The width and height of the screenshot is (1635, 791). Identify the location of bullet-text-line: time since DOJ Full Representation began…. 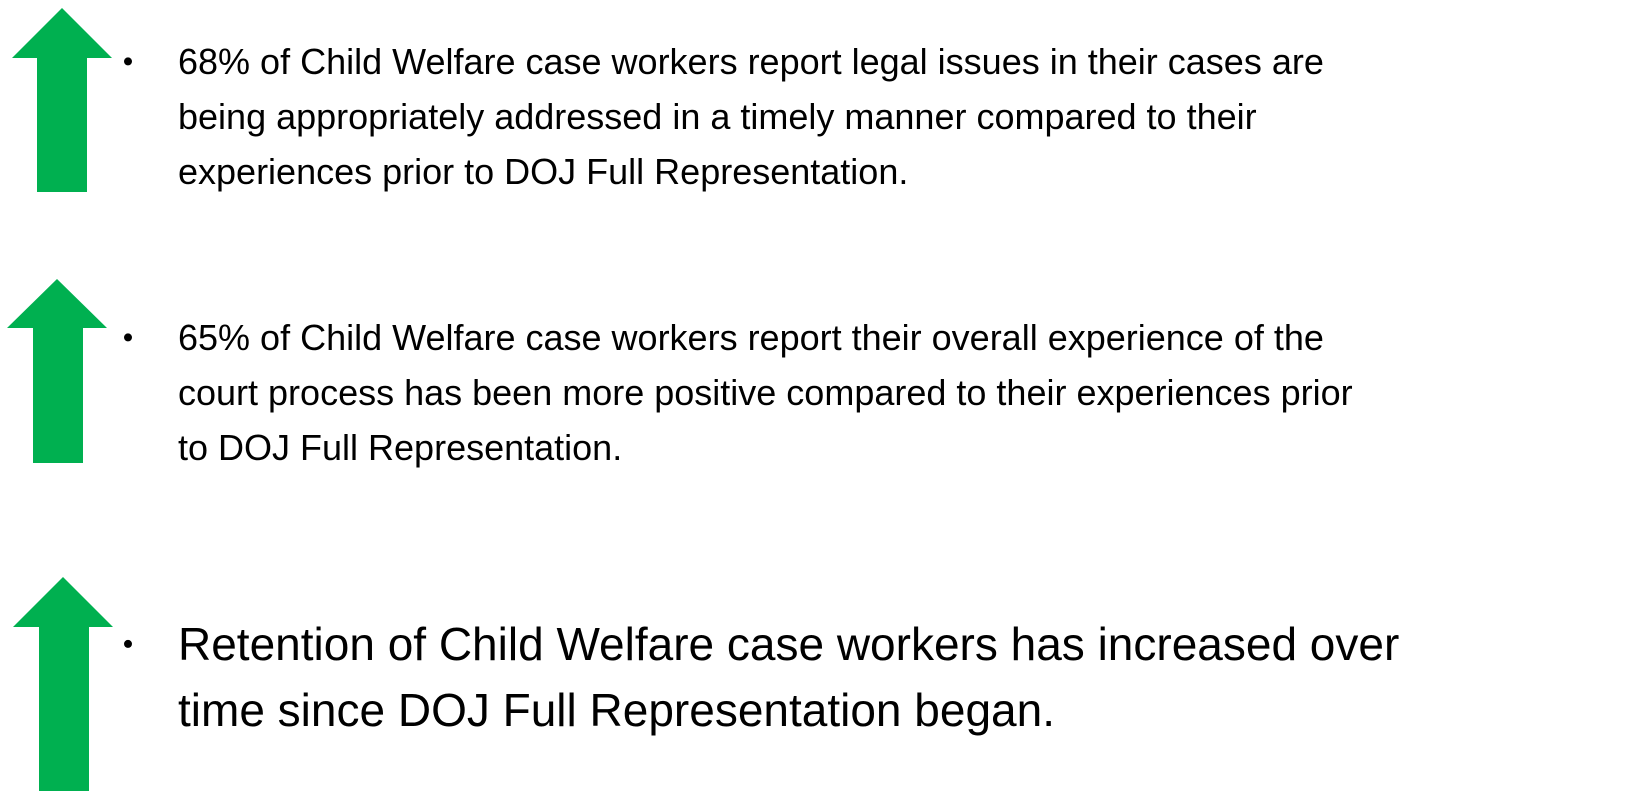
(616, 710).